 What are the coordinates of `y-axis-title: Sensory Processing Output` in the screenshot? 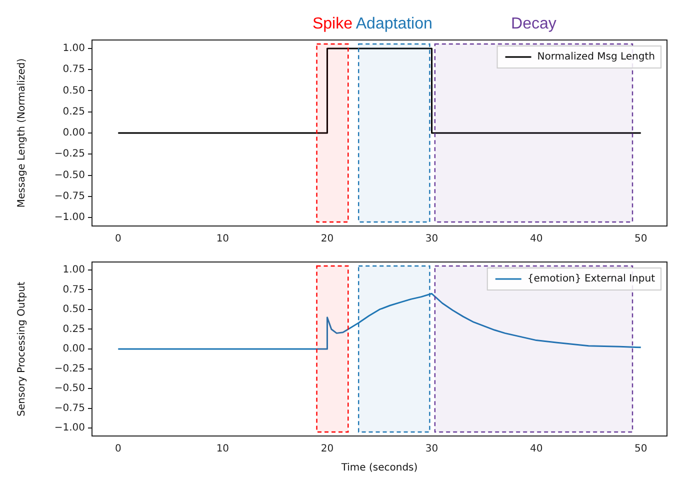 It's located at (22, 349).